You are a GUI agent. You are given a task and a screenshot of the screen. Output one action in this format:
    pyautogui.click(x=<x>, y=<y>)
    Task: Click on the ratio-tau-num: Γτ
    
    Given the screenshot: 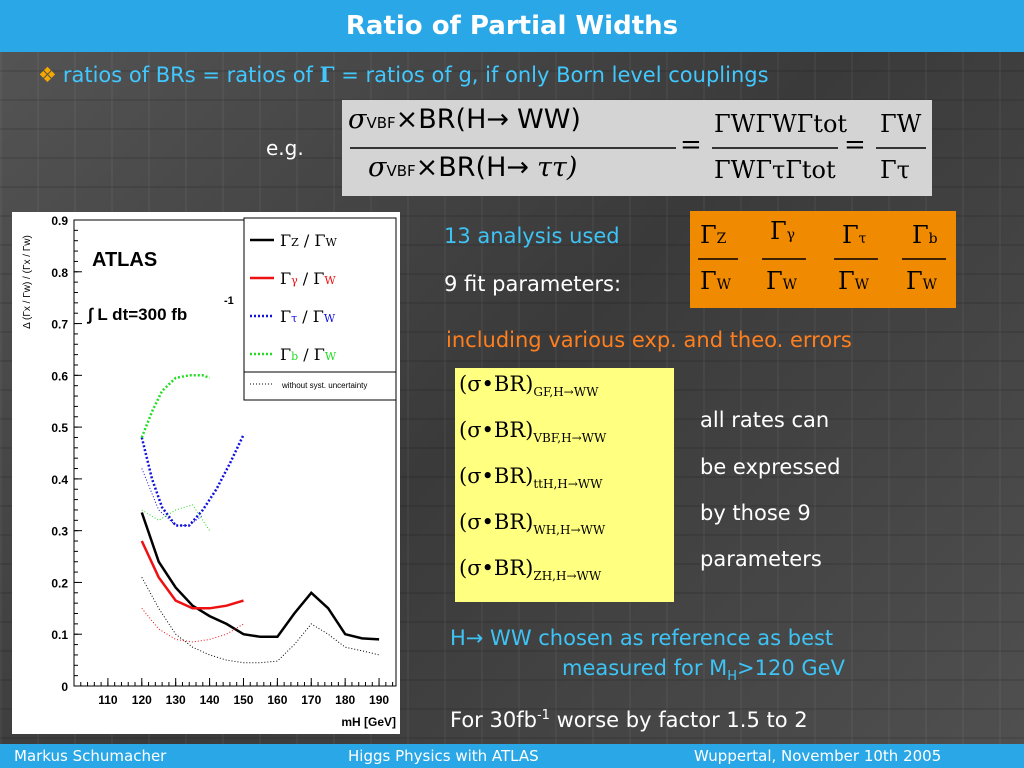 What is the action you would take?
    pyautogui.click(x=854, y=235)
    